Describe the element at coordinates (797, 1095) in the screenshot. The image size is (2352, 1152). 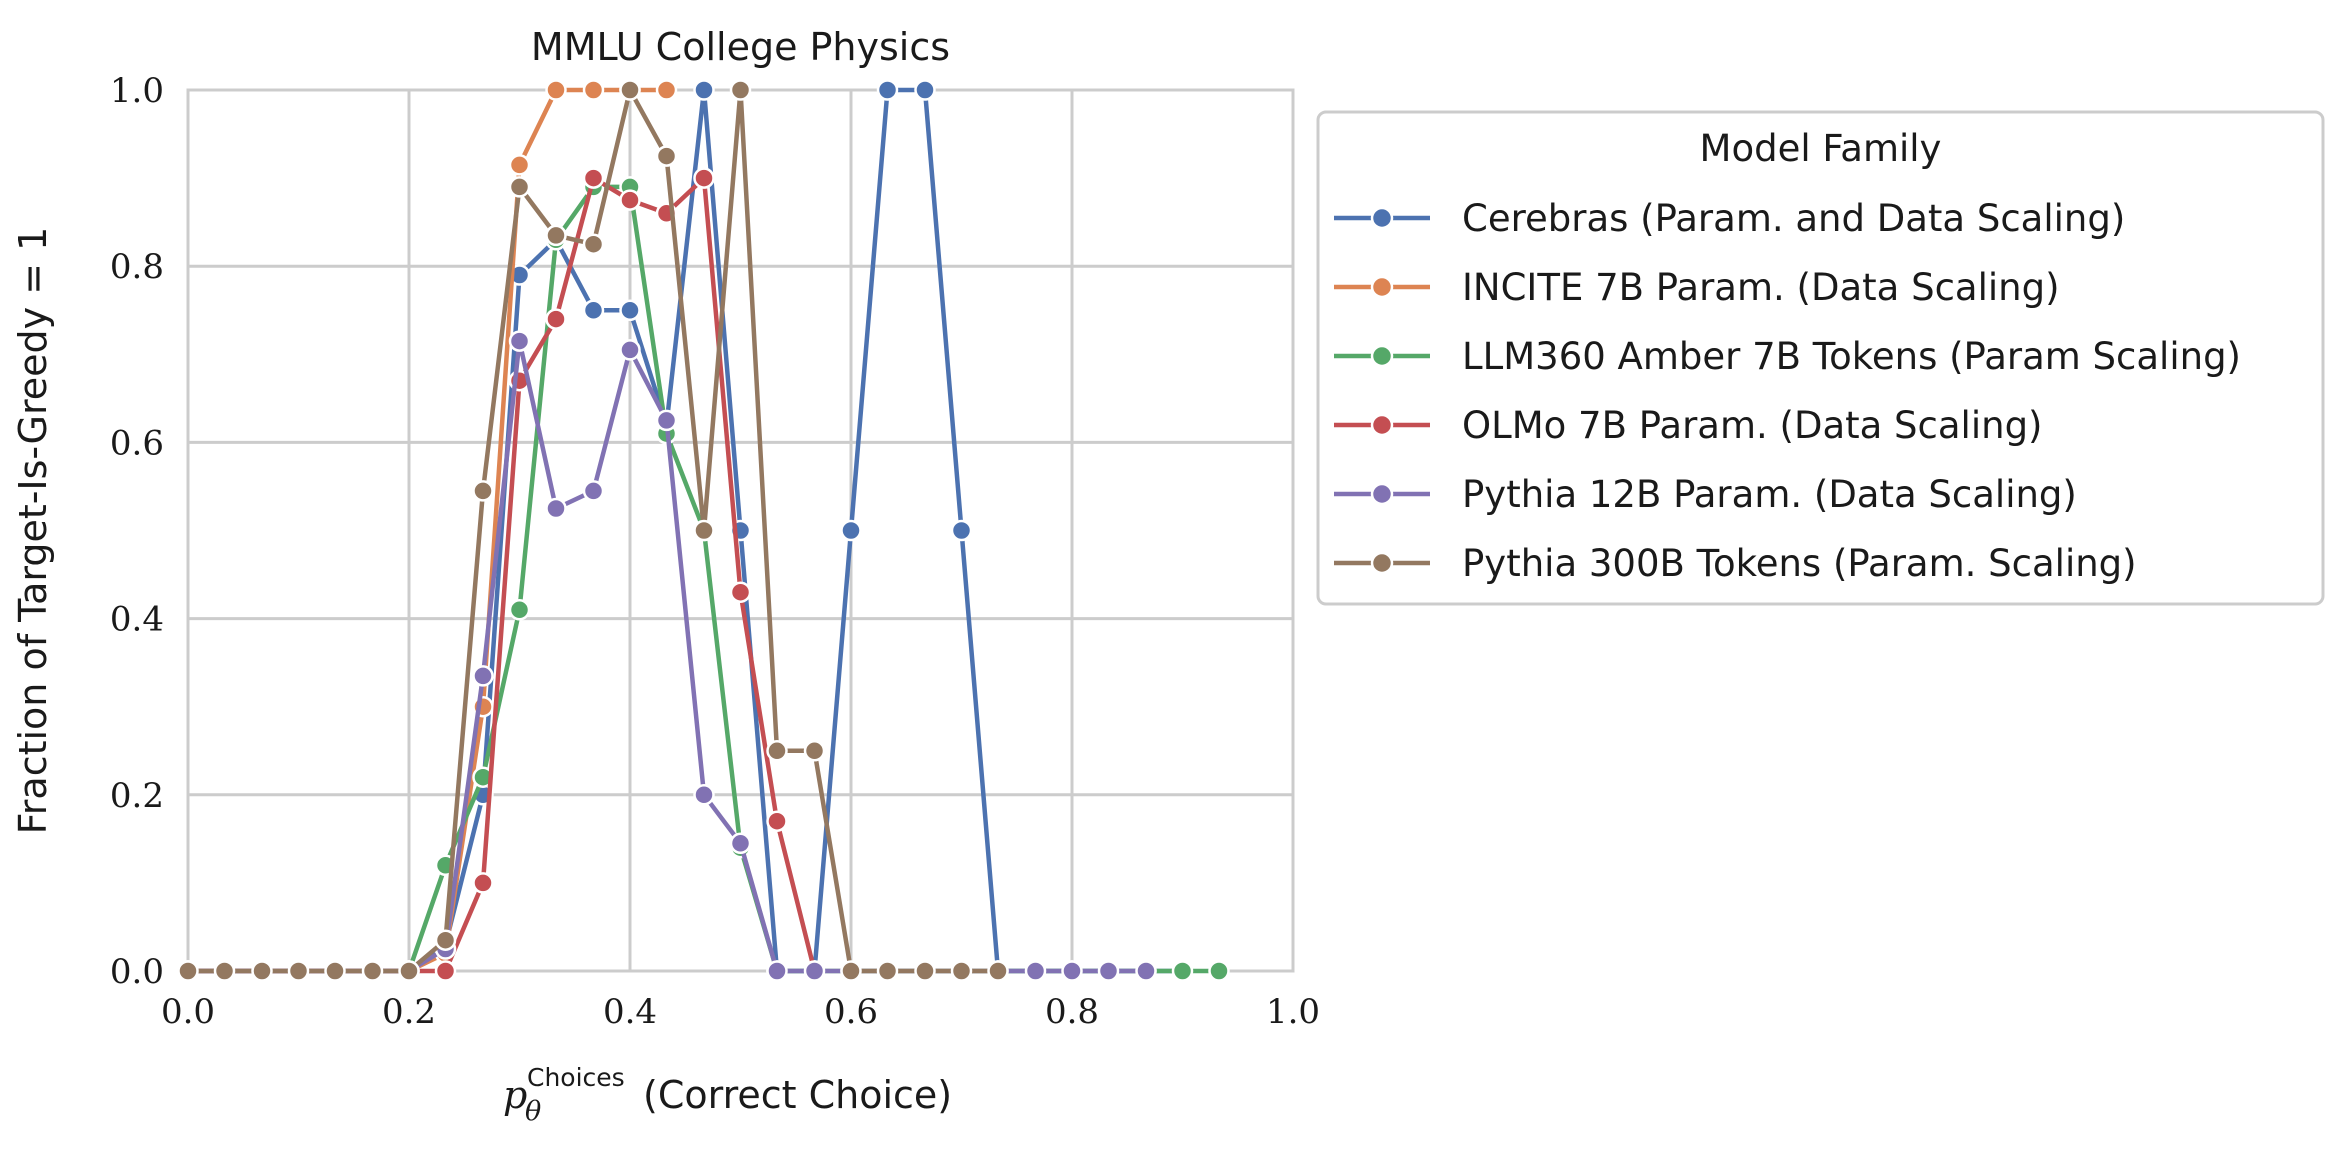
I see `x-axis-label-text: (Correct Choice)` at that location.